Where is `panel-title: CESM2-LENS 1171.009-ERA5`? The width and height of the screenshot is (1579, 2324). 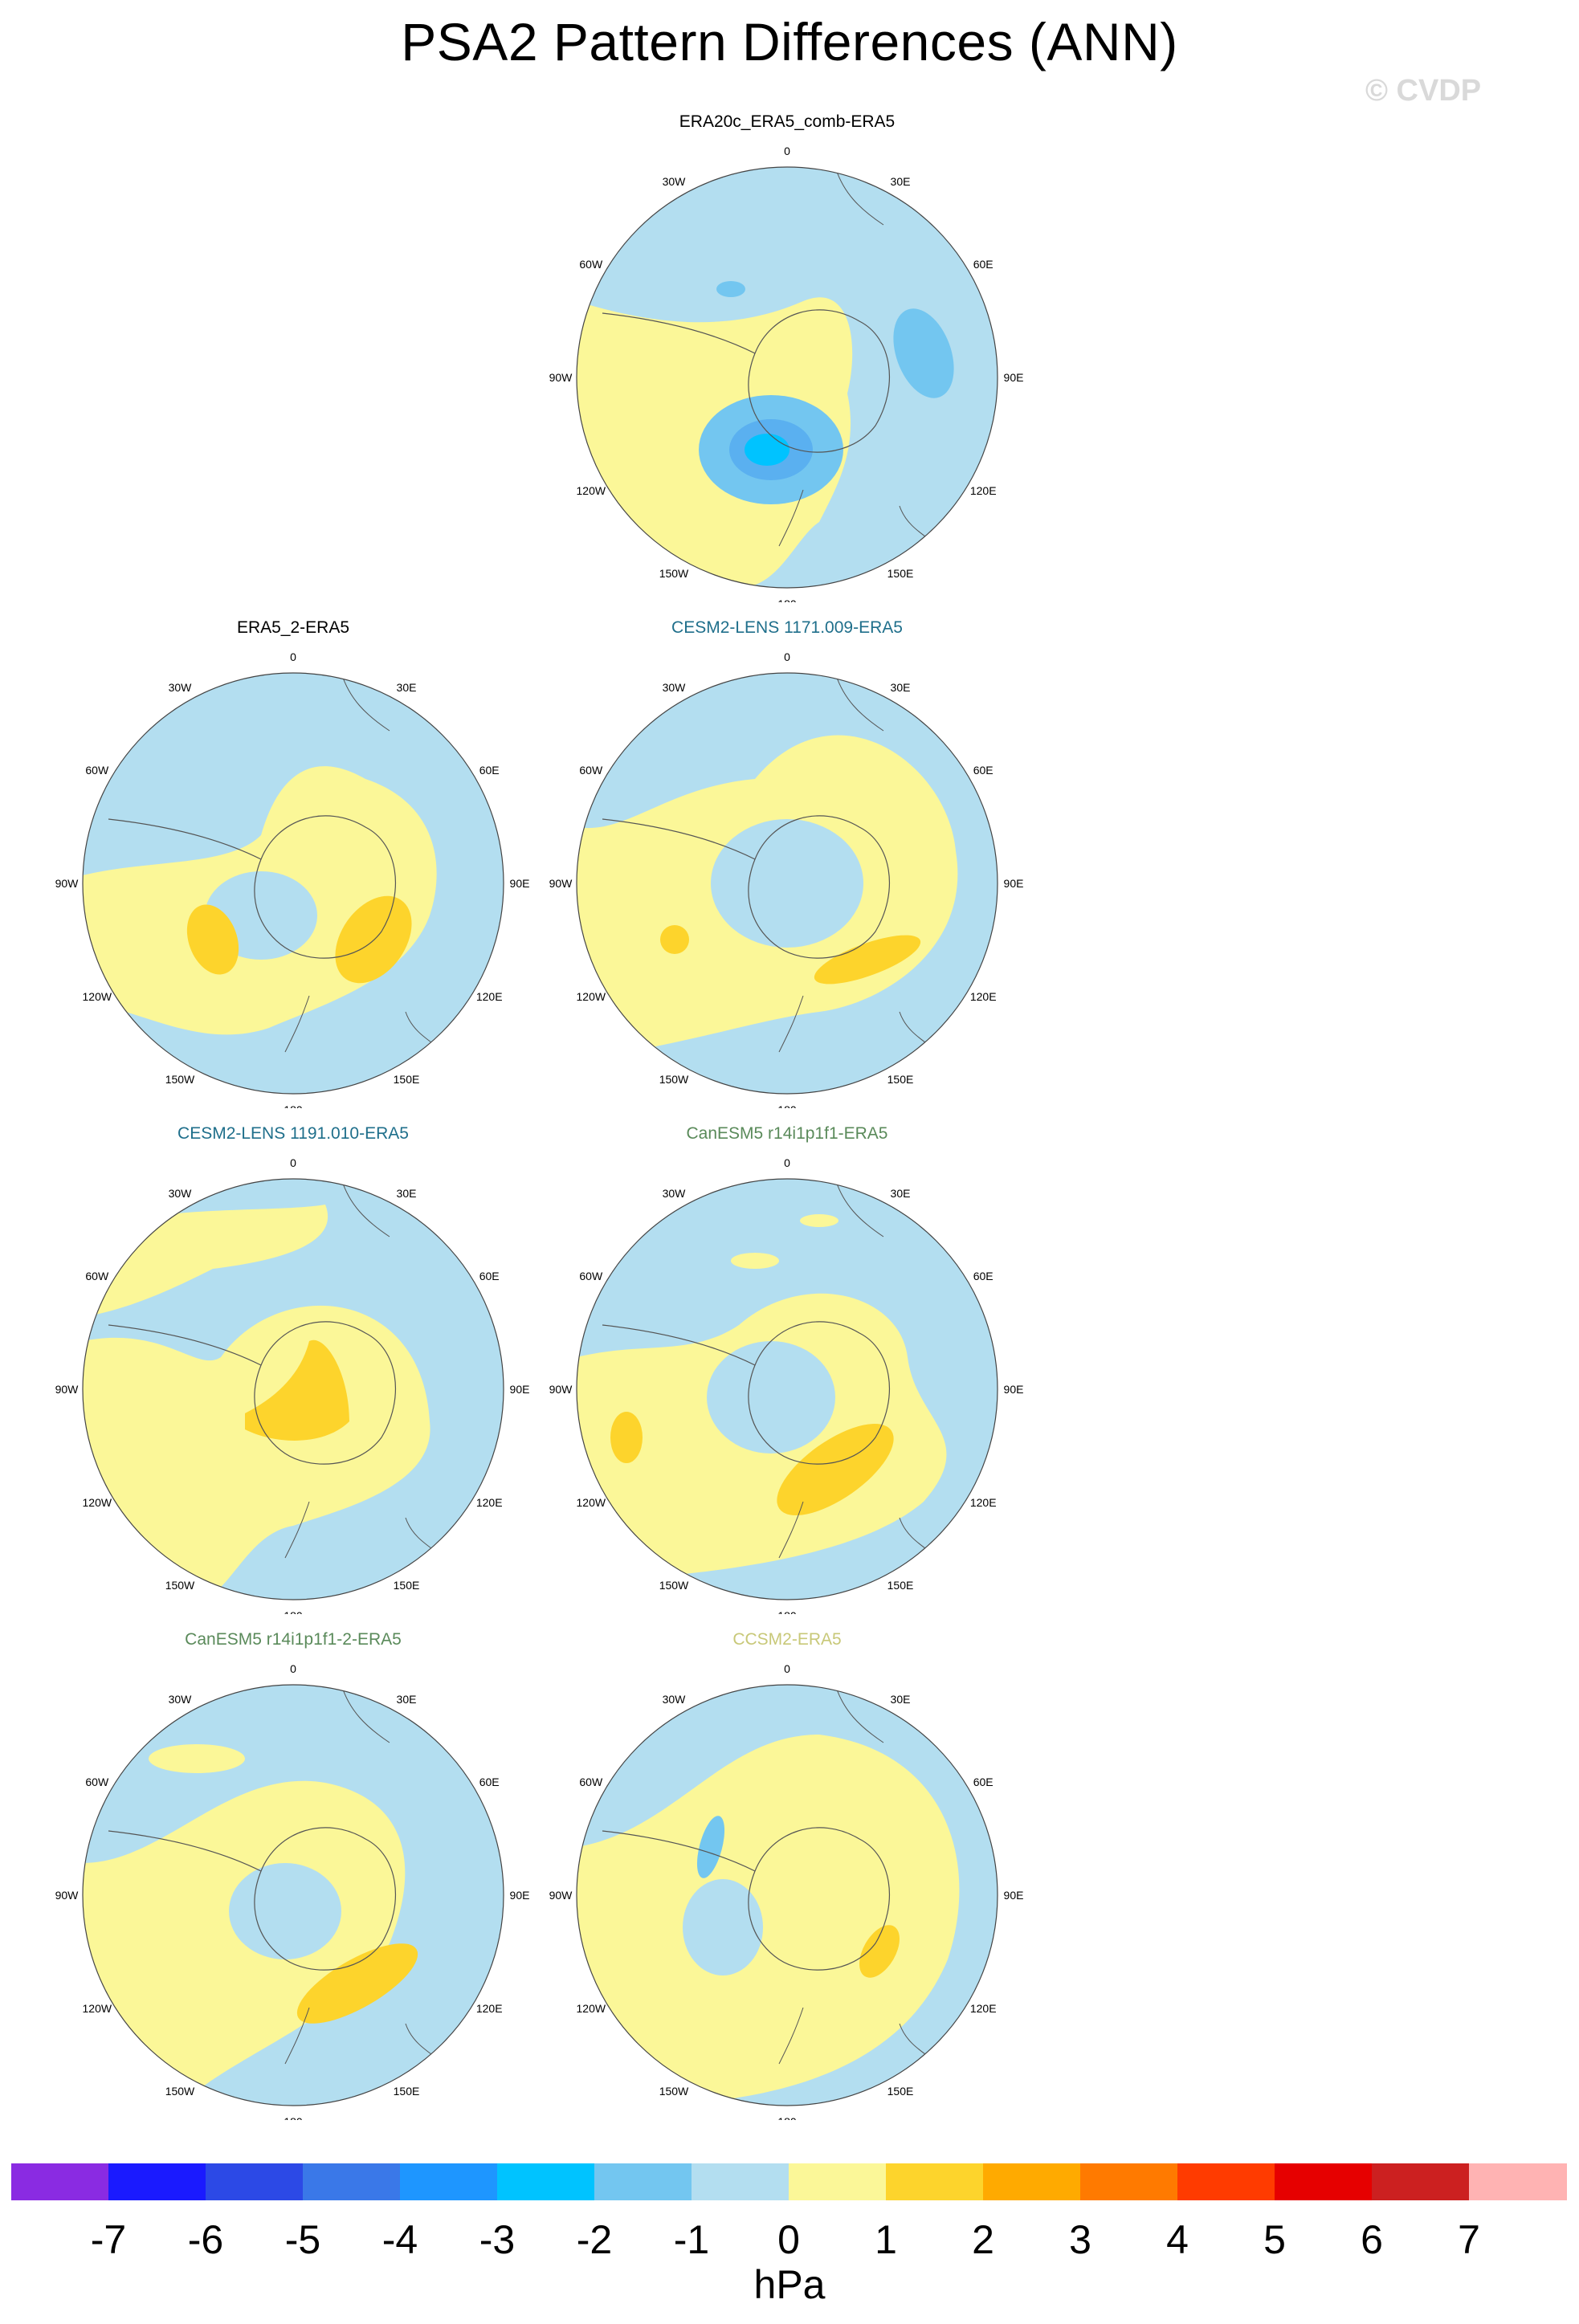
panel-title: CESM2-LENS 1171.009-ERA5 is located at coordinates (787, 628).